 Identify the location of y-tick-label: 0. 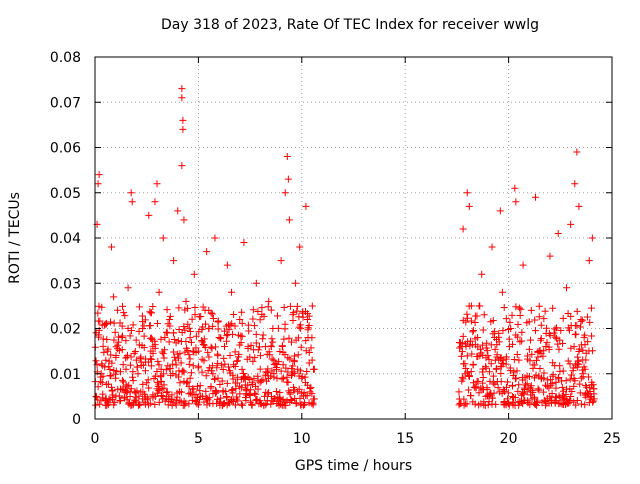
(76, 420).